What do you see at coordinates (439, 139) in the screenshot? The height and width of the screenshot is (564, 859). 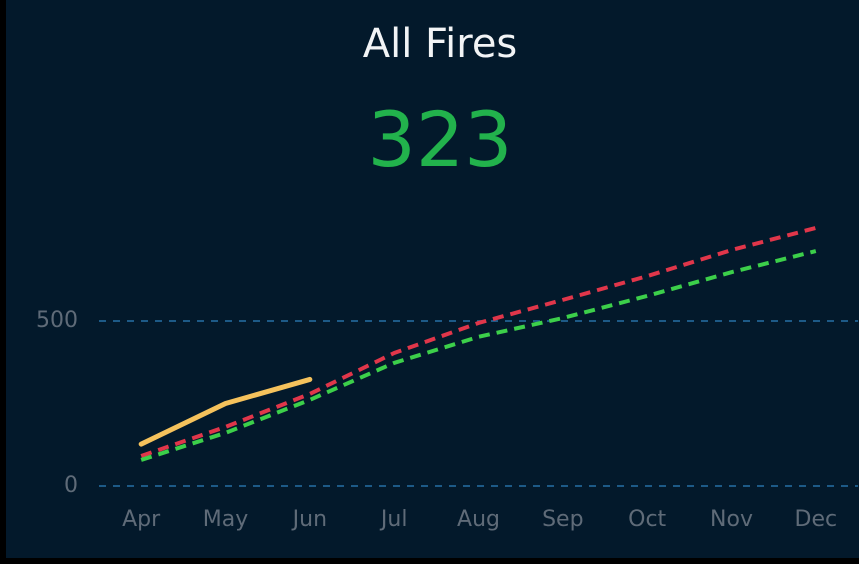 I see `headline-value: 323` at bounding box center [439, 139].